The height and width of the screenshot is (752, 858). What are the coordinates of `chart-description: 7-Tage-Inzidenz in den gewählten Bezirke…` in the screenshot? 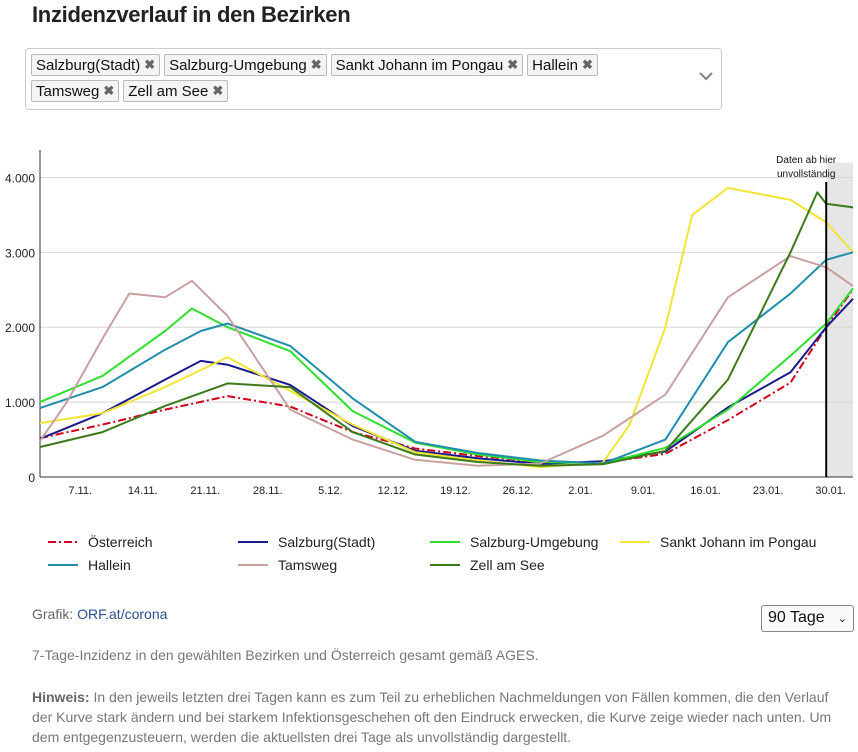 It's located at (285, 655).